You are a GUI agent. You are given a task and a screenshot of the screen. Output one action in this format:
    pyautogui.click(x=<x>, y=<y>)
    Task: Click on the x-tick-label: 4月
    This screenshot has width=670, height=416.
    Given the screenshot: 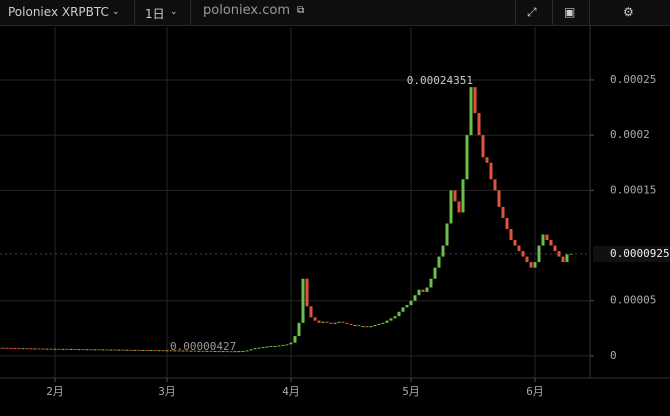 What is the action you would take?
    pyautogui.click(x=291, y=391)
    